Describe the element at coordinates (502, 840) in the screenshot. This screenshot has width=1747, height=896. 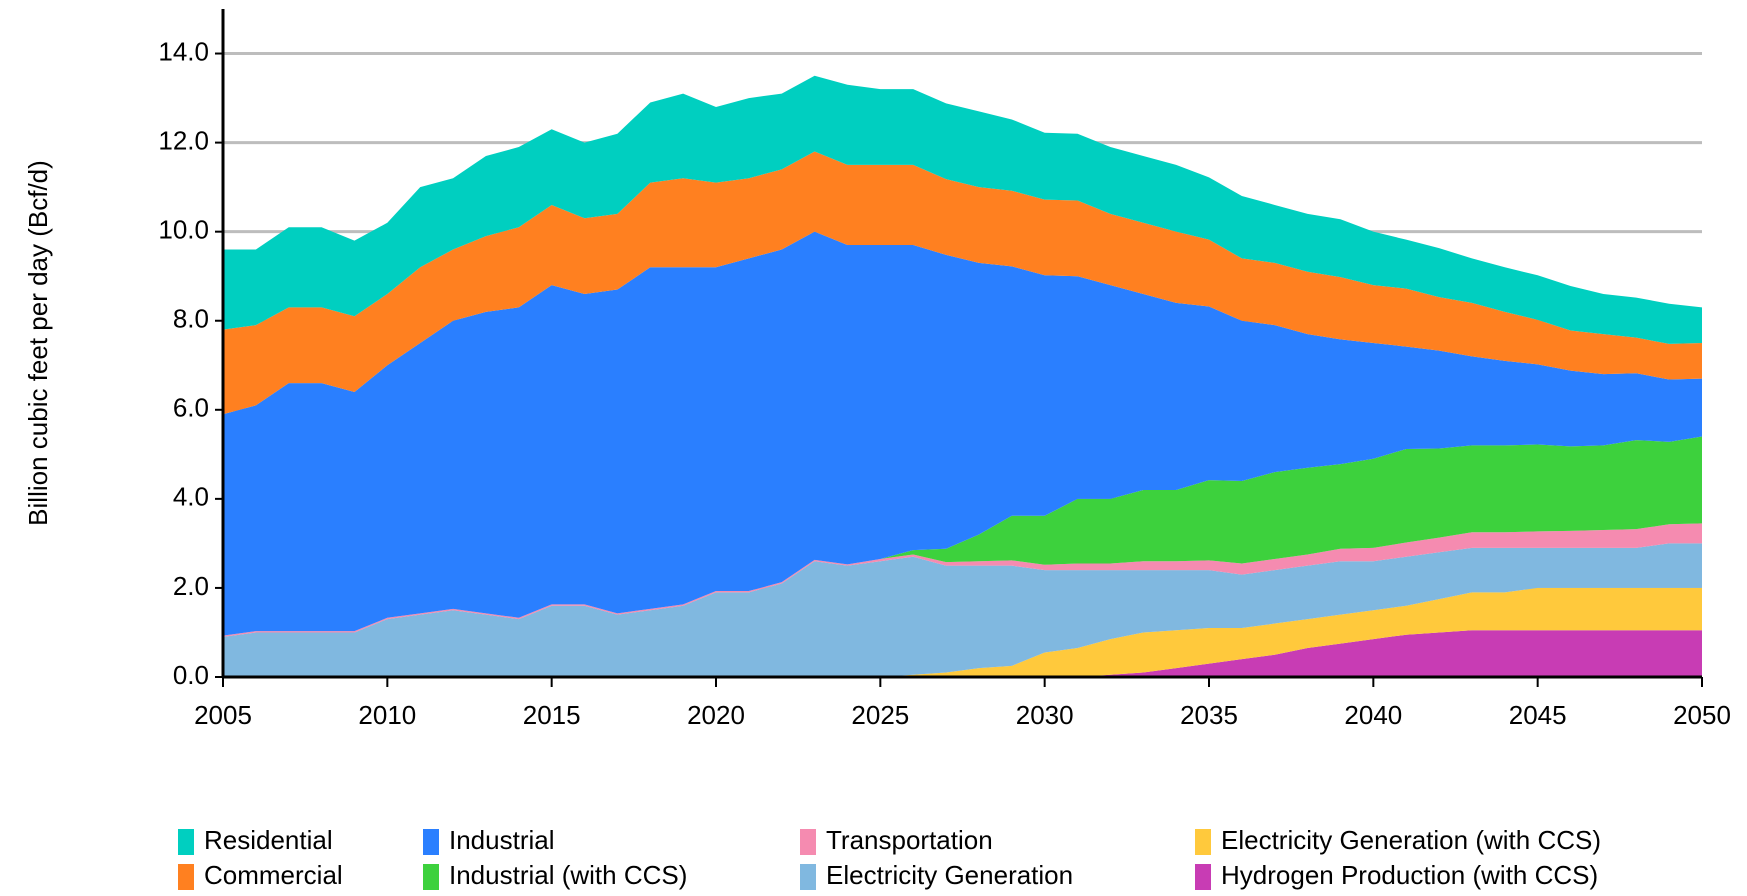
I see `legend-label: Industrial` at that location.